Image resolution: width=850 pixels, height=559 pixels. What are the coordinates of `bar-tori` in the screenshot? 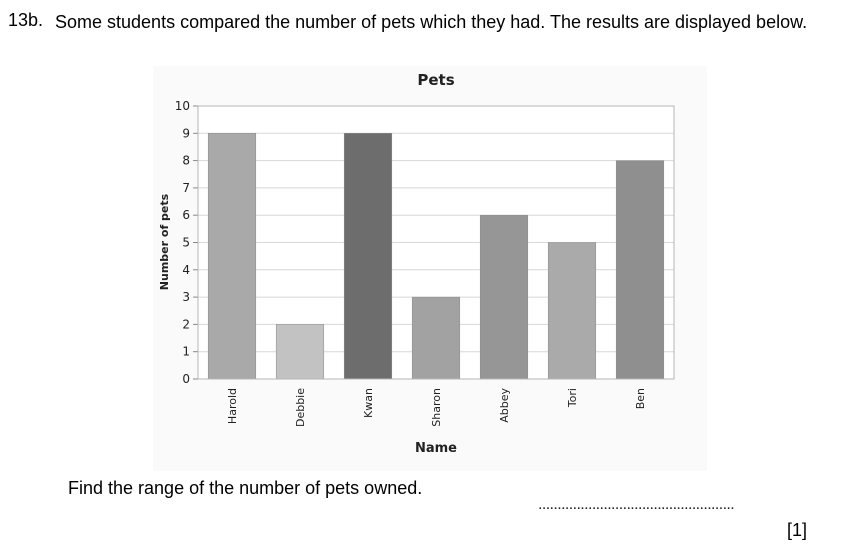 It's located at (572, 311).